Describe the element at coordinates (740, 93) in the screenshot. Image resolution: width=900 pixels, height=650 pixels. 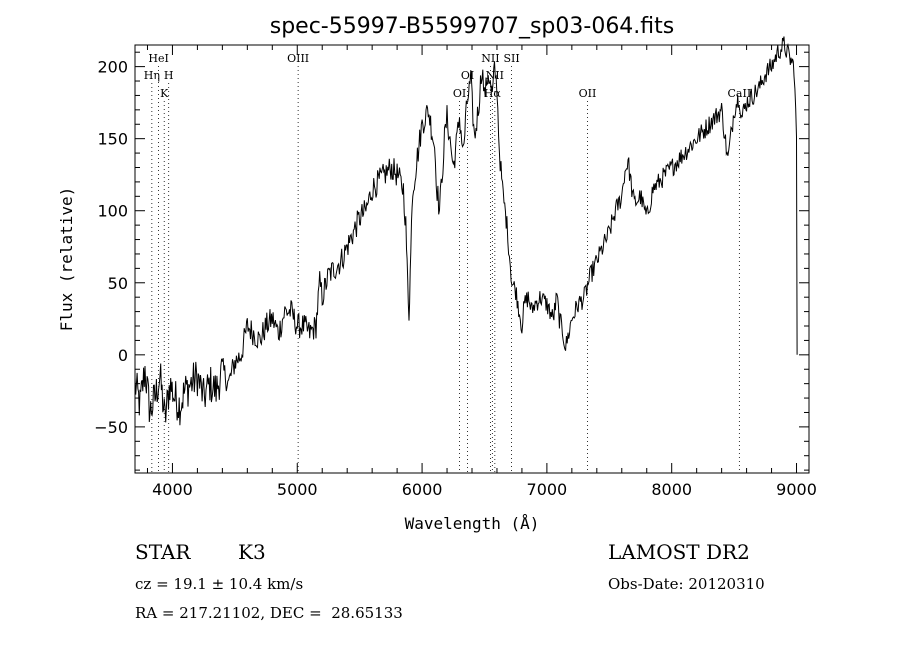
I see `line-marker-label: CaII` at that location.